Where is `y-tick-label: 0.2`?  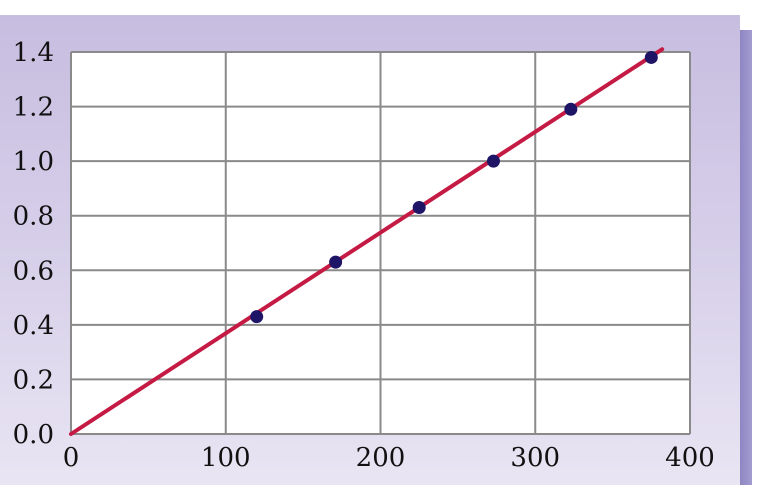 y-tick-label: 0.2 is located at coordinates (33, 380).